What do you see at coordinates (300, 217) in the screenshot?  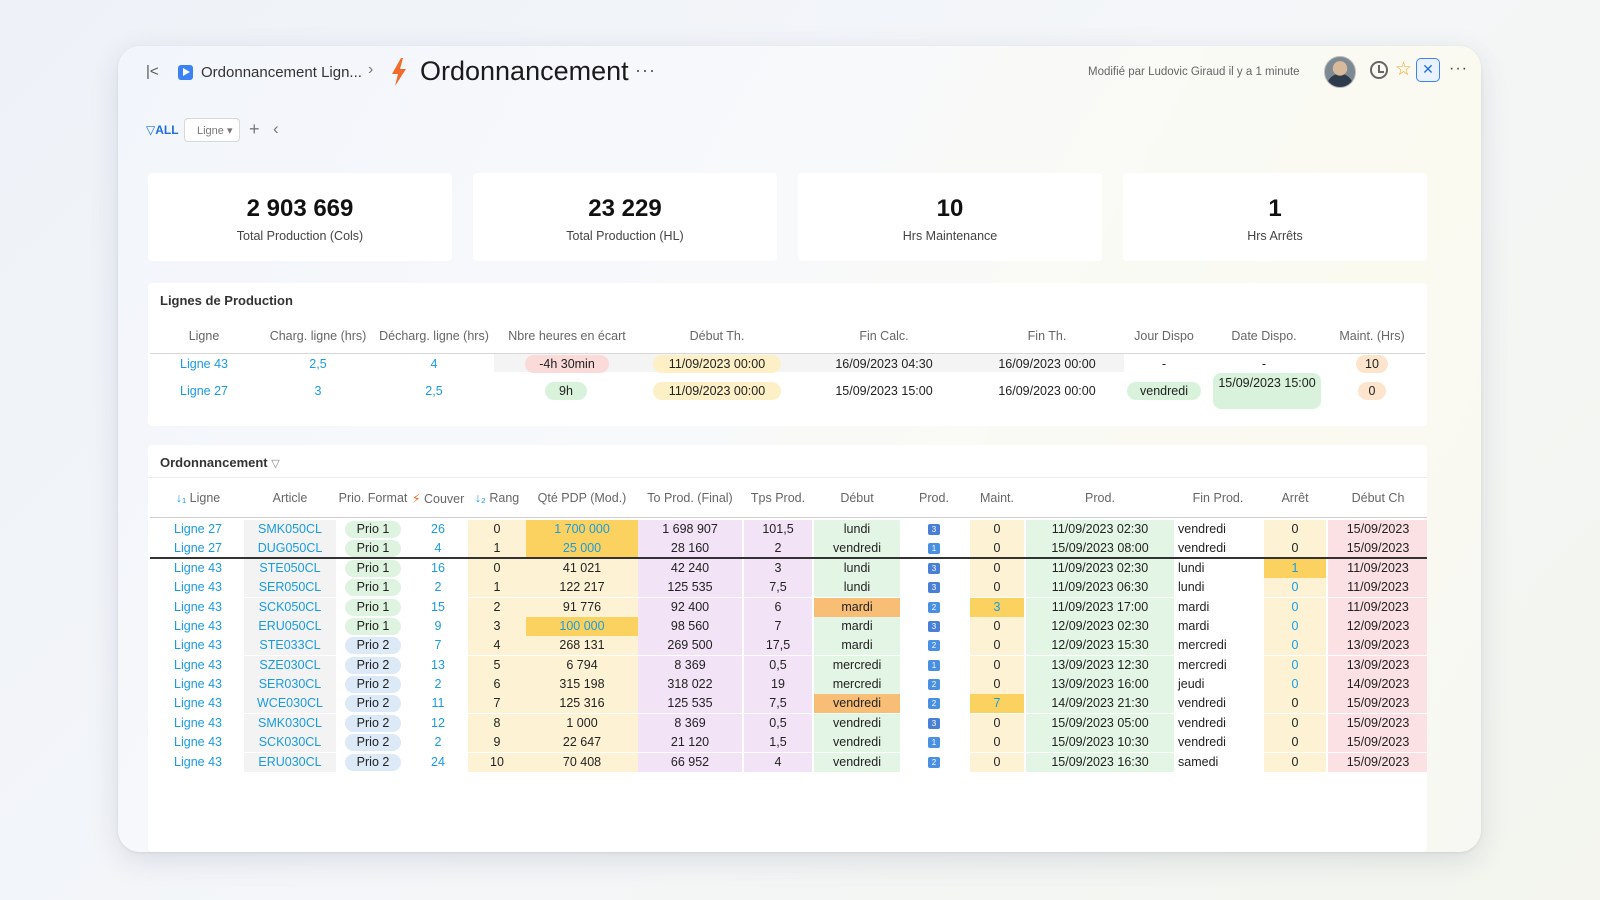 I see `kpi-card-total-cols: 2 903 669 Total Production (Cols)` at bounding box center [300, 217].